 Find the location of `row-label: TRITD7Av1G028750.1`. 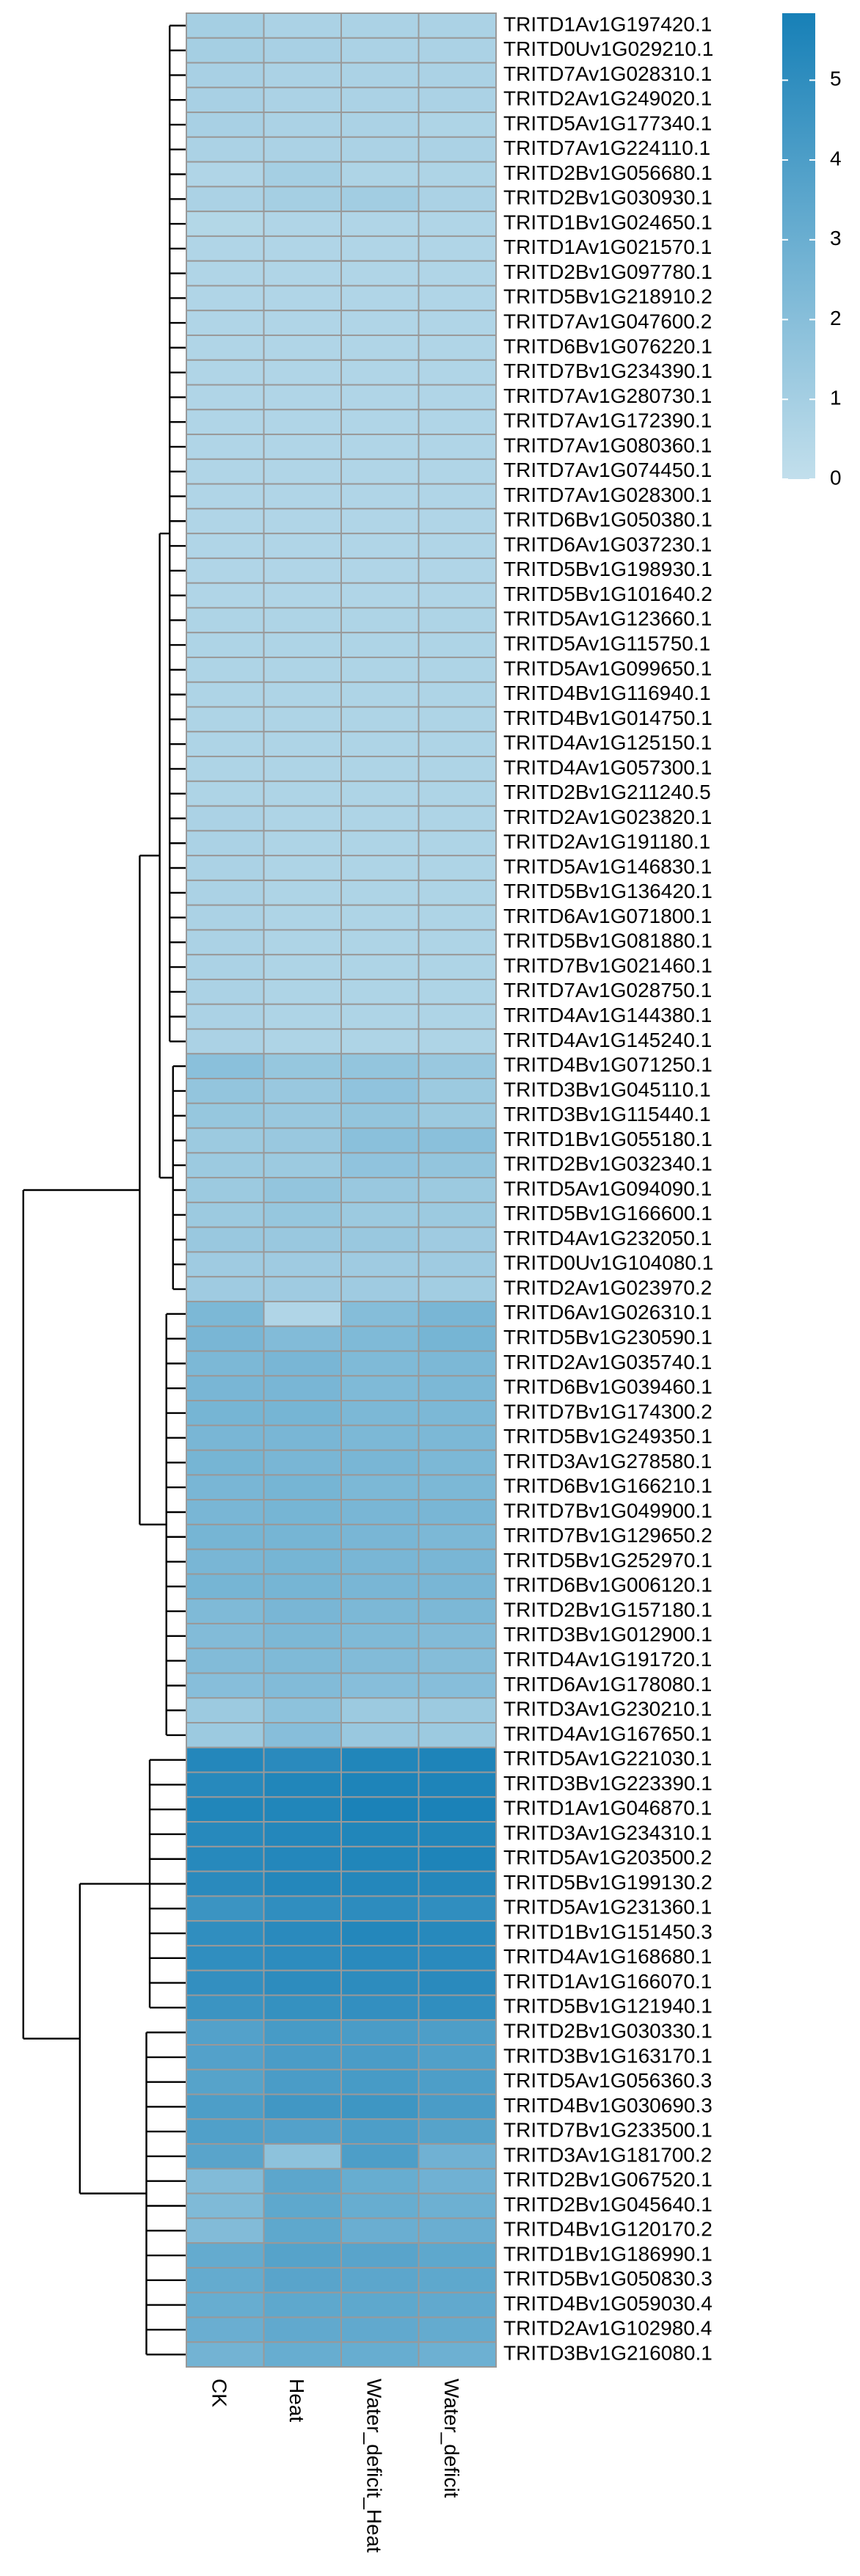

row-label: TRITD7Av1G028750.1 is located at coordinates (607, 990).